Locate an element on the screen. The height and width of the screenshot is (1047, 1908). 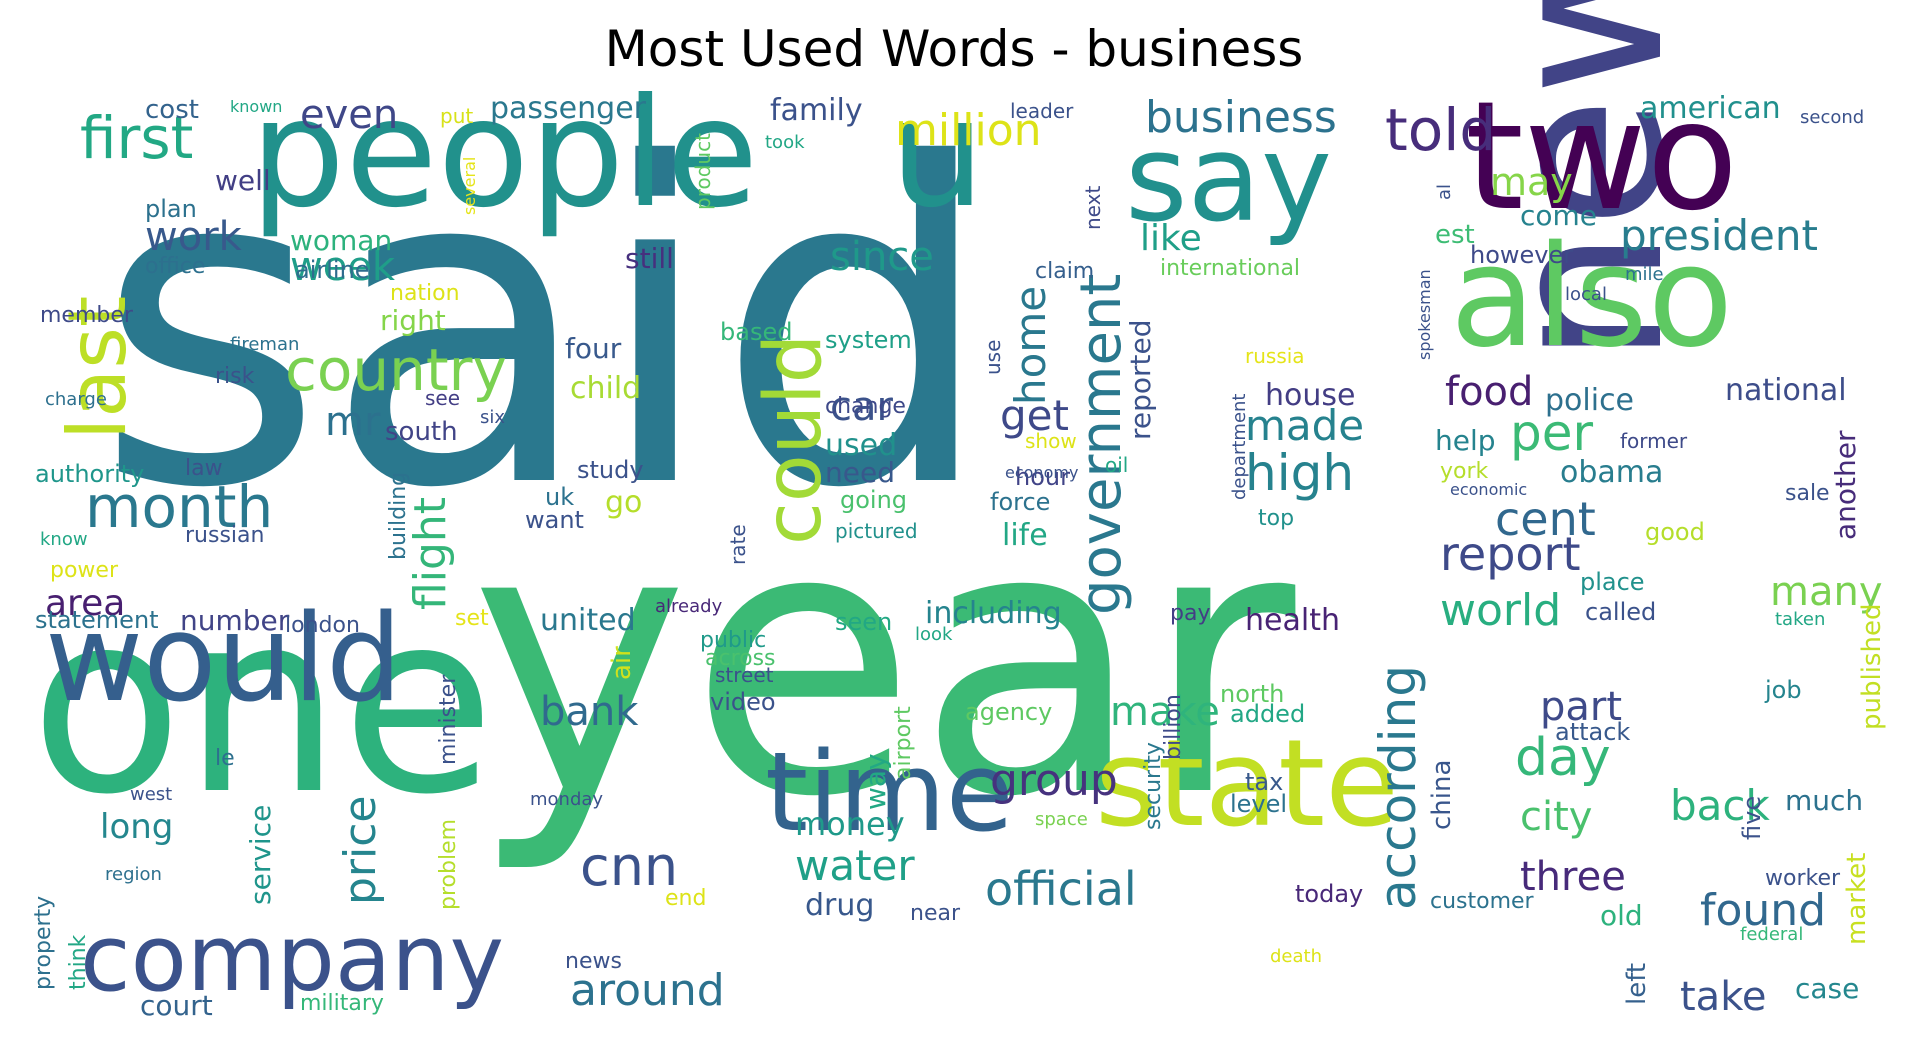
word-area: area is located at coordinates (85, 603).